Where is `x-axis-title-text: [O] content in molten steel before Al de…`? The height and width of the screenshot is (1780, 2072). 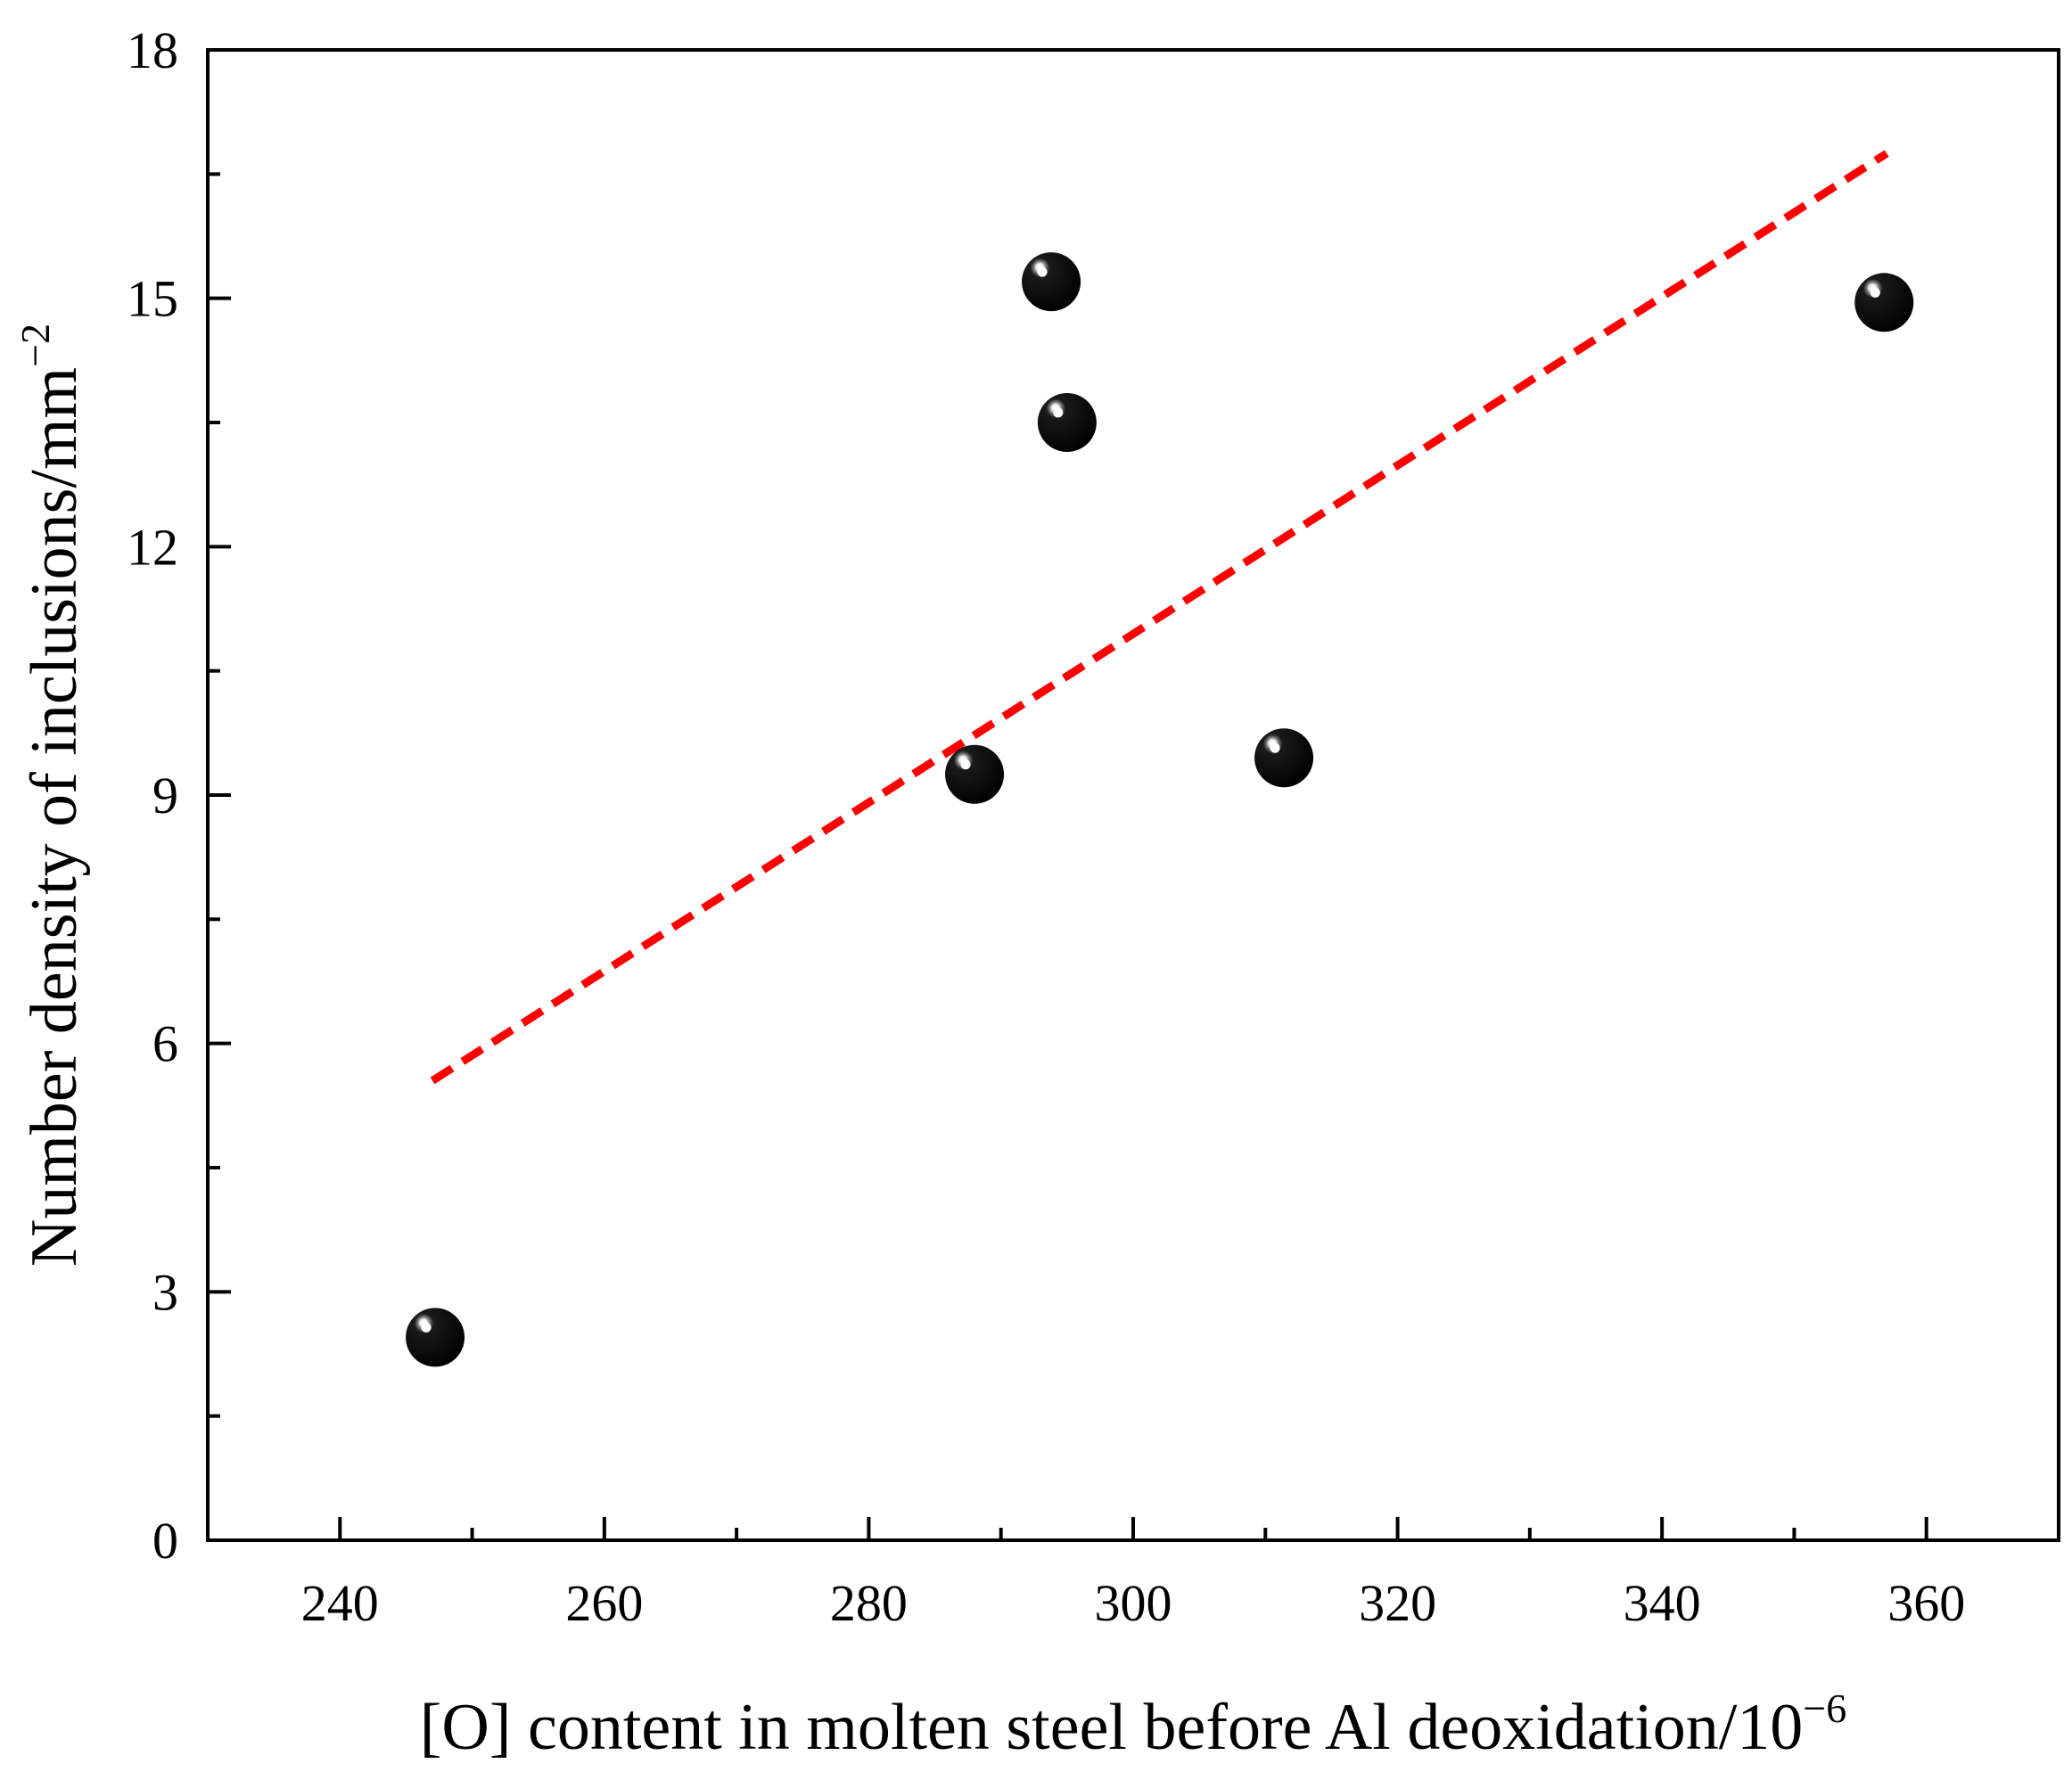 x-axis-title-text: [O] content in molten steel before Al de… is located at coordinates (1112, 1727).